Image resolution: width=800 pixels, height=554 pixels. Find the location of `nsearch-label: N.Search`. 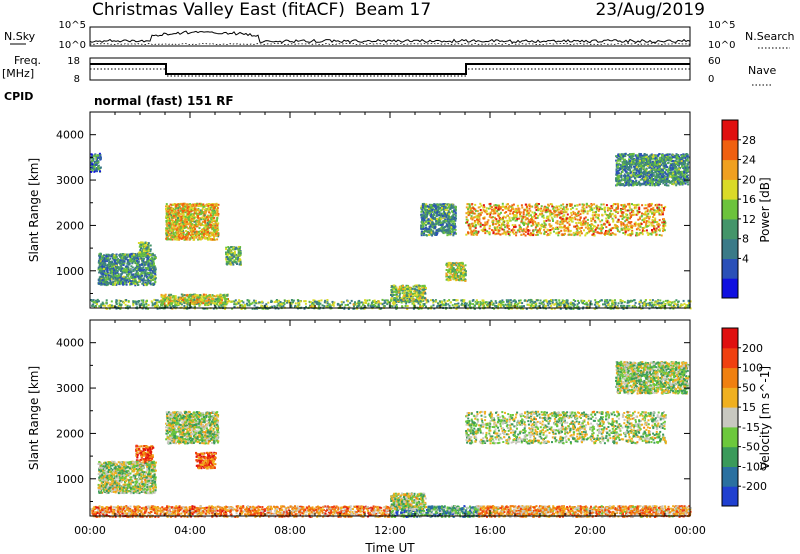

nsearch-label: N.Search is located at coordinates (770, 36).